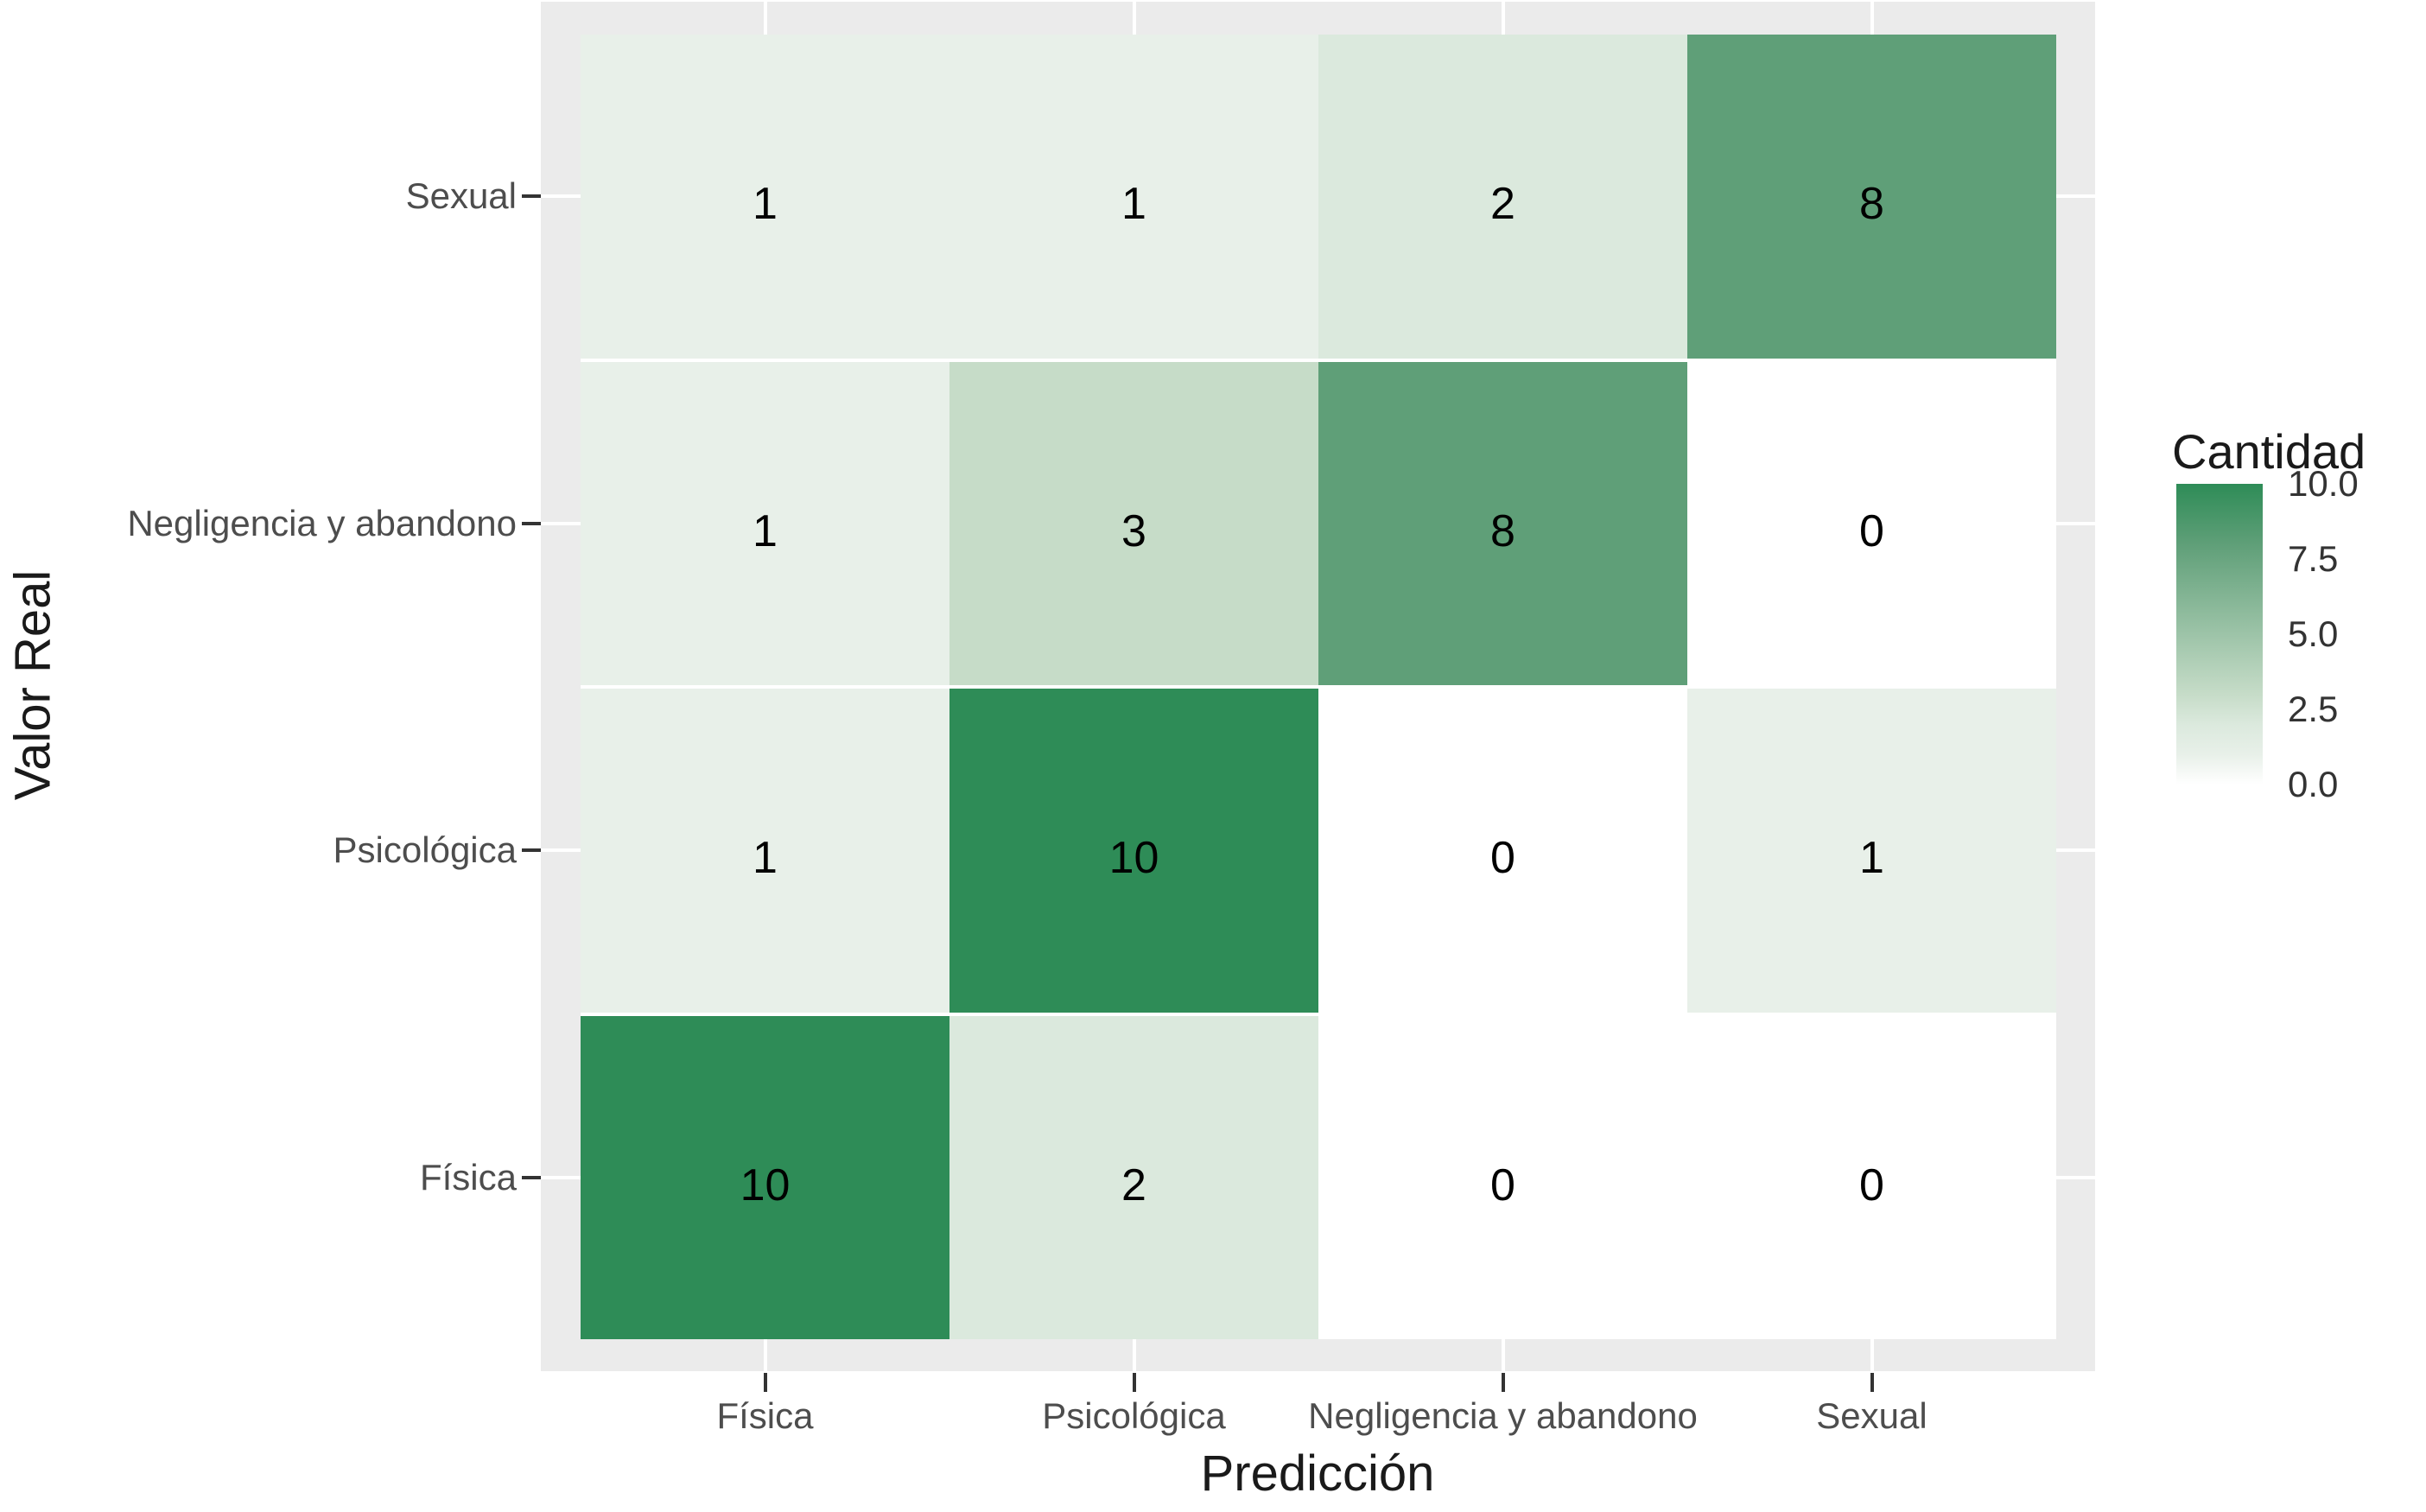 The image size is (2426, 1512). Describe the element at coordinates (2313, 784) in the screenshot. I see `legend-tick-label: 0.0` at that location.